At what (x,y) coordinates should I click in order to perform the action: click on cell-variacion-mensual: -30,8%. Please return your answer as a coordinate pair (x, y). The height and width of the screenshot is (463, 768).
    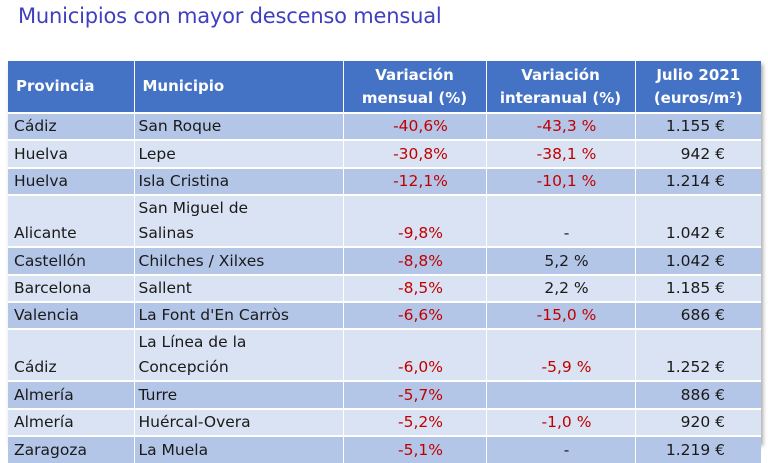
    Looking at the image, I should click on (414, 153).